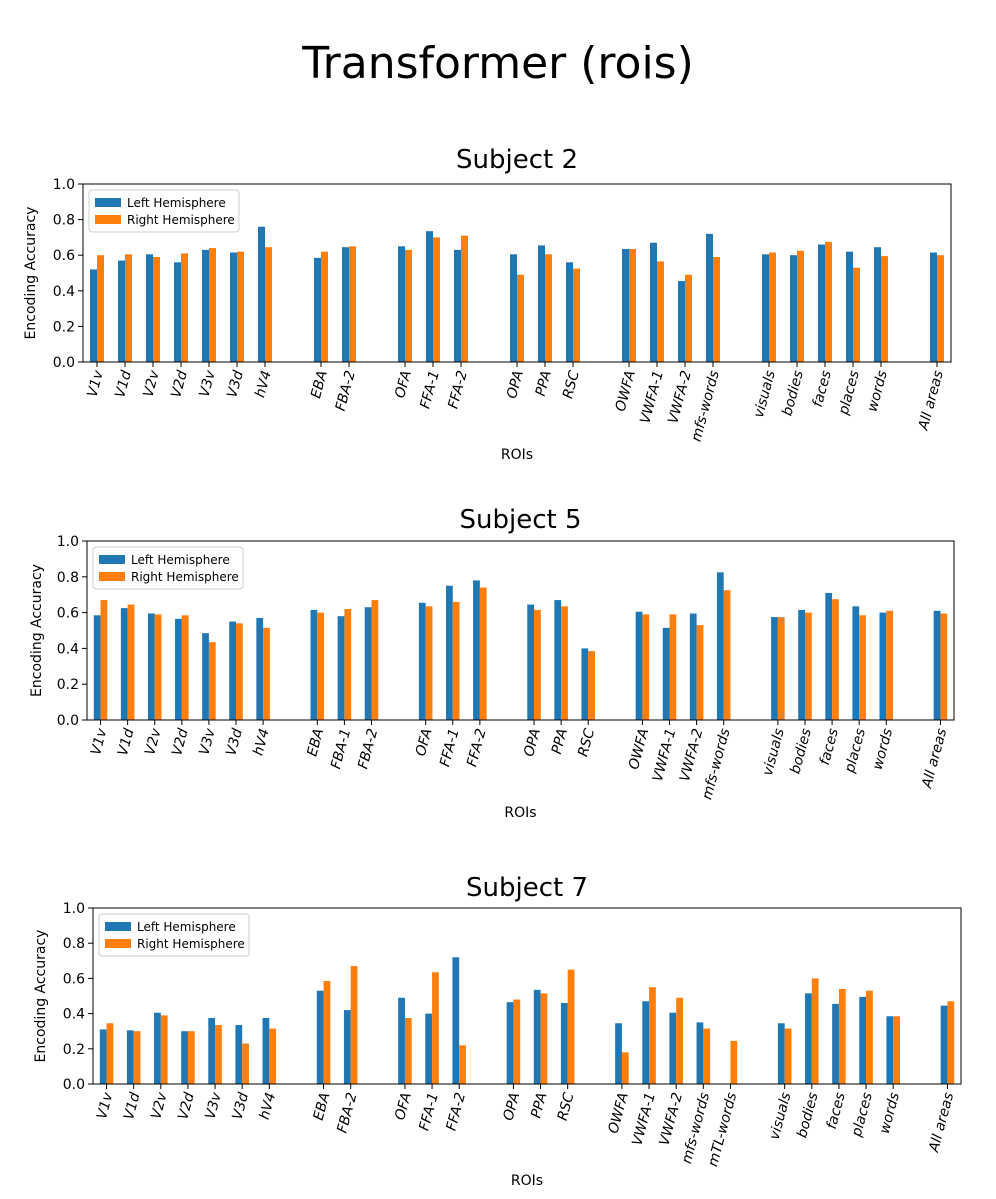 Image resolution: width=996 pixels, height=1199 pixels. What do you see at coordinates (74, 1015) in the screenshot?
I see `y-tick-label: 0.4` at bounding box center [74, 1015].